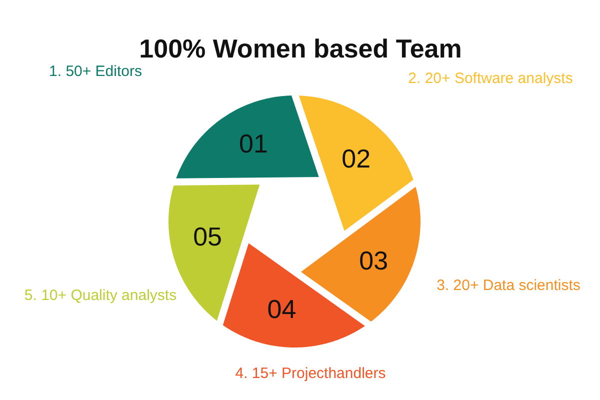 The image size is (600, 400). Describe the element at coordinates (207, 236) in the screenshot. I see `text: 05` at that location.